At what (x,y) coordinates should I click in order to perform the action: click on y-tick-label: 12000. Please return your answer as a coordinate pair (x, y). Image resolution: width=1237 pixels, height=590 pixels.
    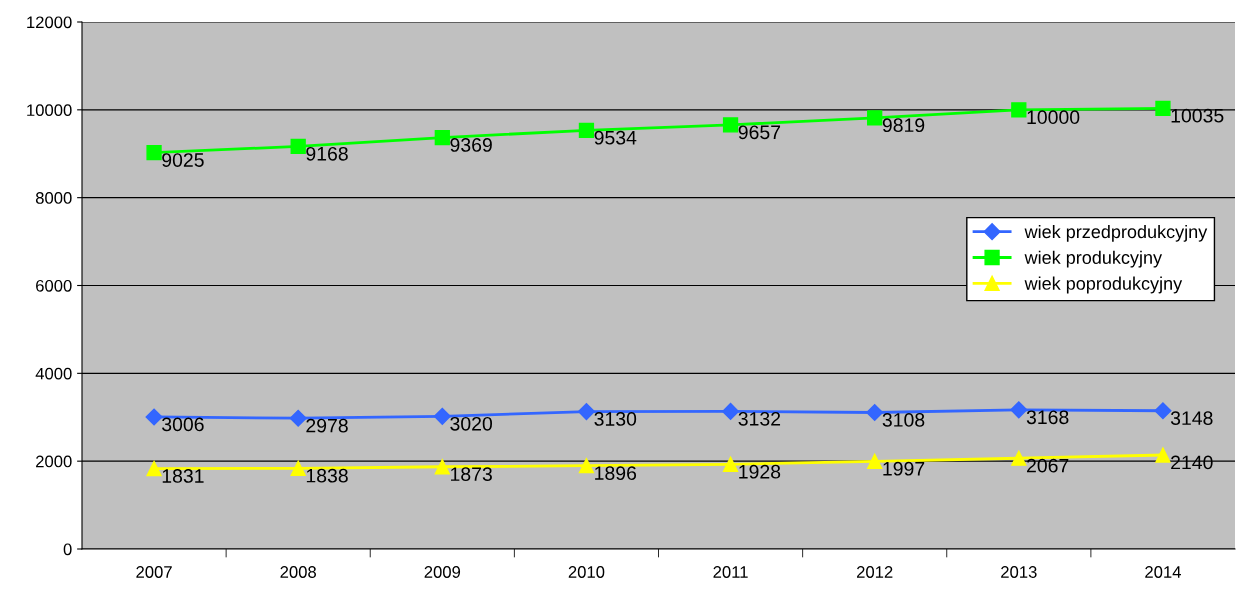
    Looking at the image, I should click on (49, 22).